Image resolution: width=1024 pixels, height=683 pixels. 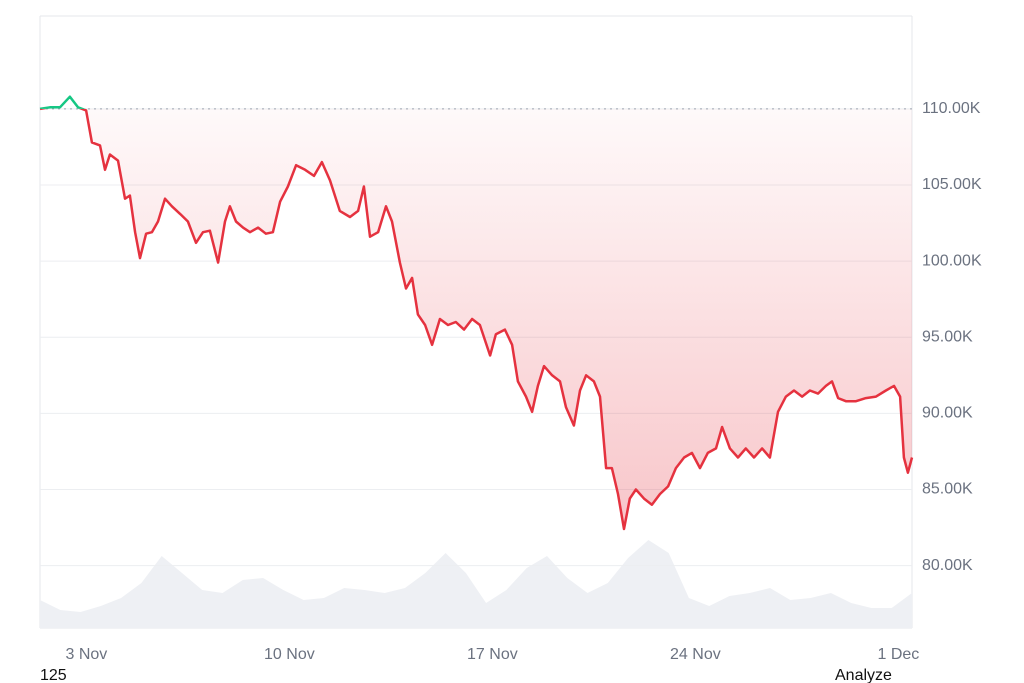 I want to click on x-tick-label: 17 Nov, so click(x=492, y=654).